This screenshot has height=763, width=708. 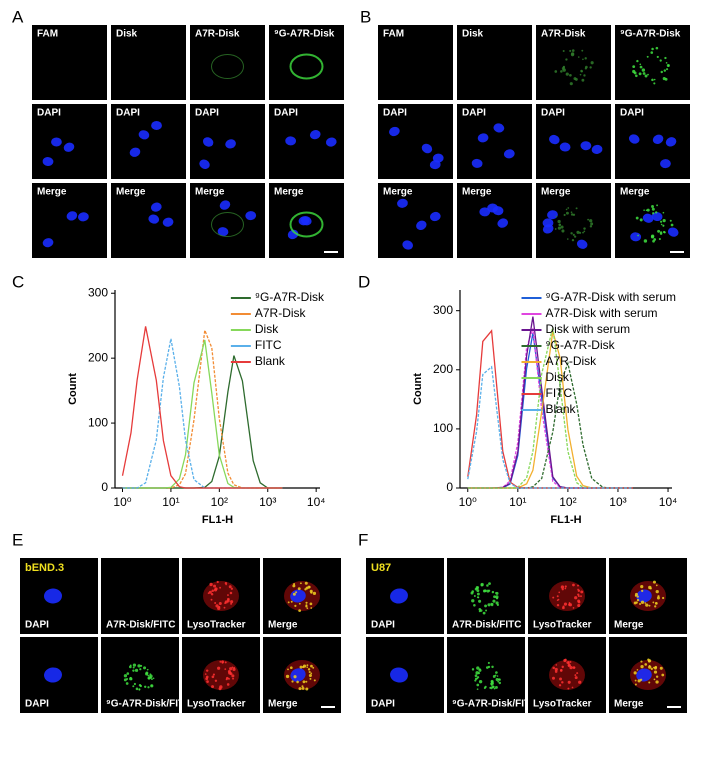 What do you see at coordinates (217, 520) in the screenshot?
I see `x-axis-label: FL1-H` at bounding box center [217, 520].